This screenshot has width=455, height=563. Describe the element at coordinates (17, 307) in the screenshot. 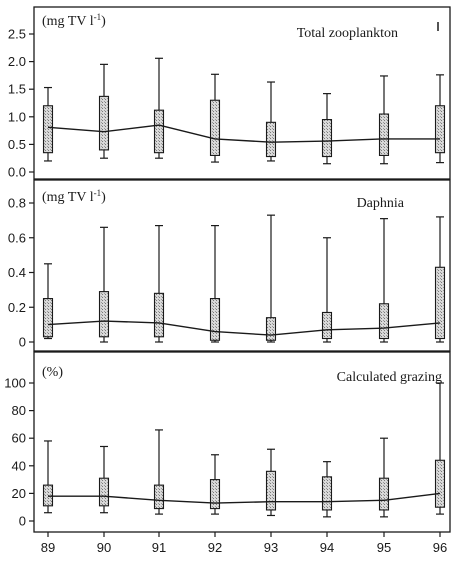

I see `y-tick-label: 0.2` at that location.